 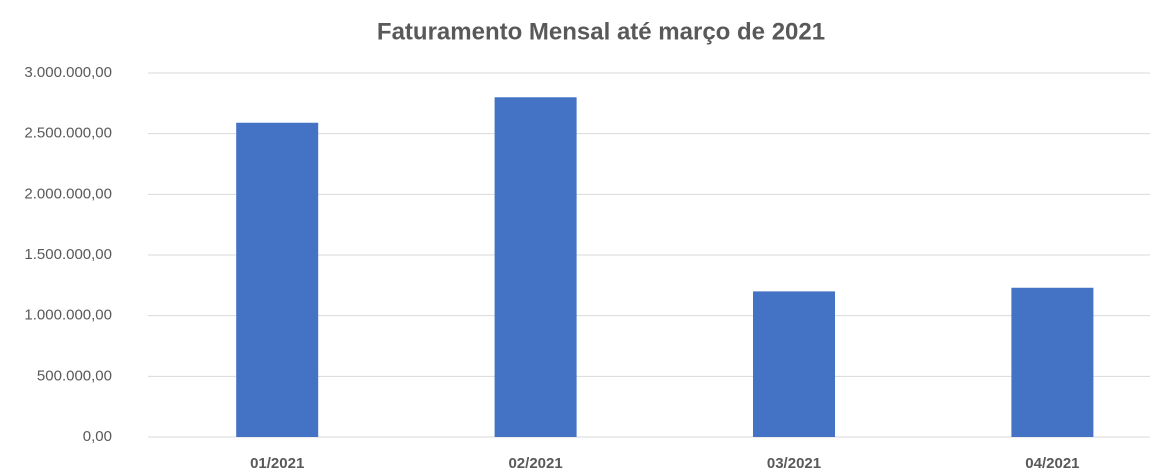 I want to click on y-tick-label: 500.000,00, so click(x=74, y=375).